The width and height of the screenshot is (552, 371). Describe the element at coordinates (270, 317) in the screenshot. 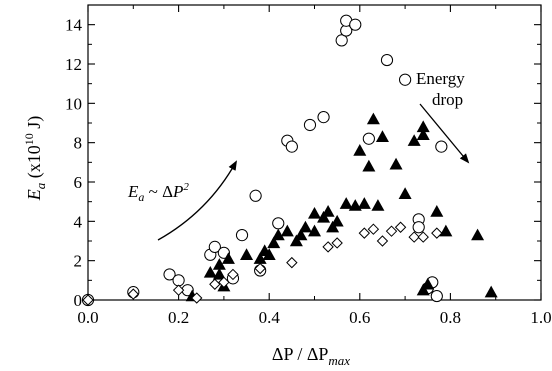

I see `x-tick-label: 0.4` at that location.